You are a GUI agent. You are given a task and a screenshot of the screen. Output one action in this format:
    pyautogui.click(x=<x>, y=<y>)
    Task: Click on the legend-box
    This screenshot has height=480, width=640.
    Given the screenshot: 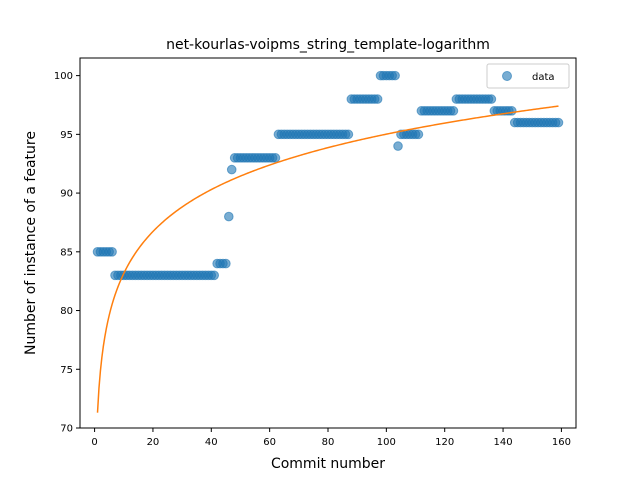 What is the action you would take?
    pyautogui.click(x=528, y=76)
    